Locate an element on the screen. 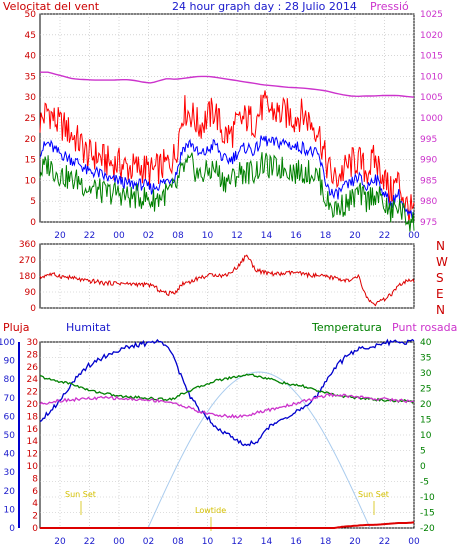 The width and height of the screenshot is (465, 559). temperature-tick-label: 10 is located at coordinates (426, 436).